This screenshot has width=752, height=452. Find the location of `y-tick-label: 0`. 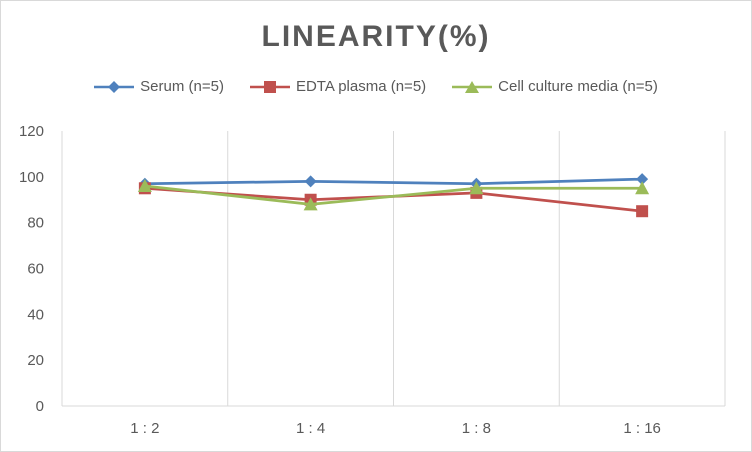

y-tick-label: 0 is located at coordinates (40, 406).